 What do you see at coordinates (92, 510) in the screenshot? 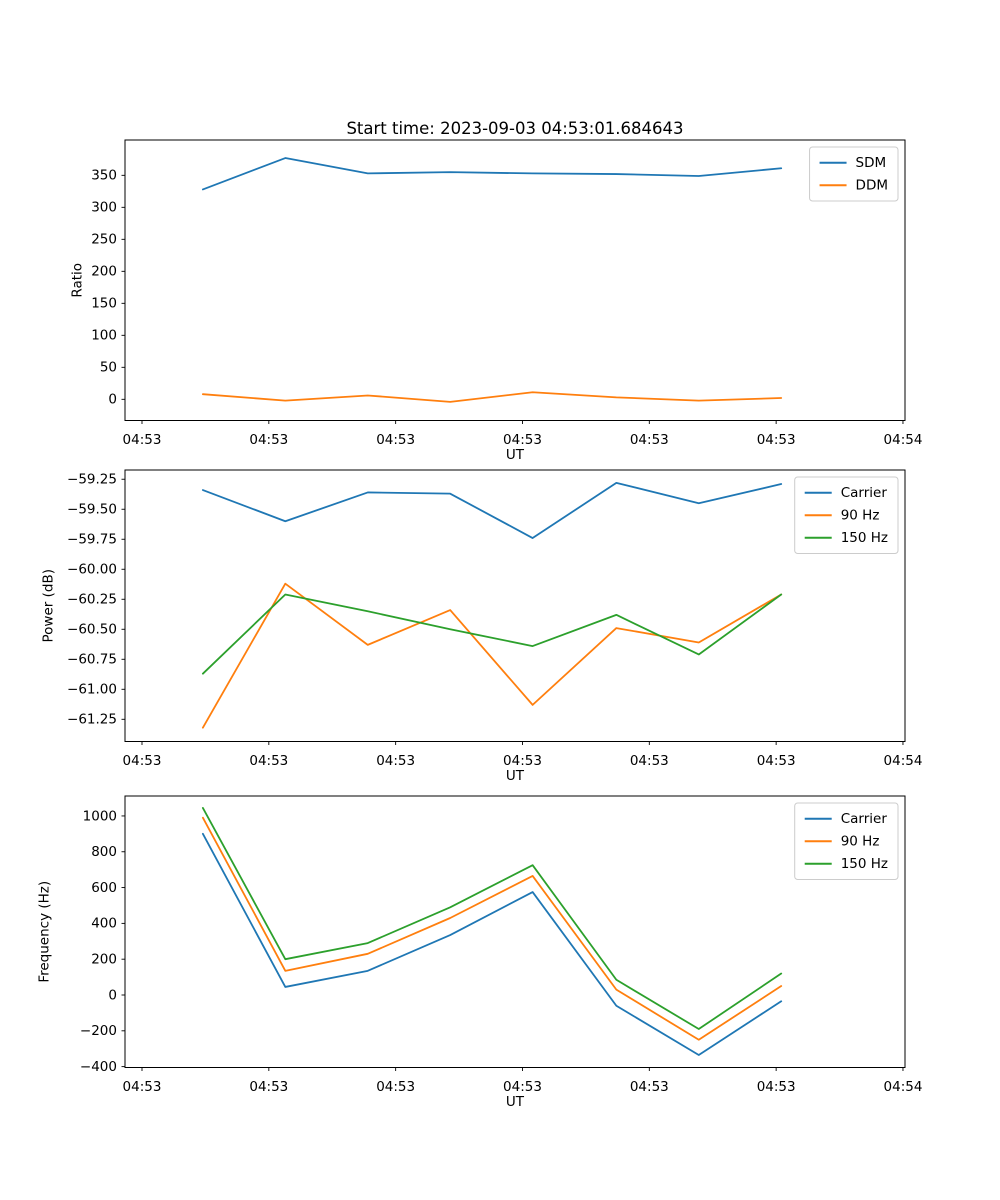
I see `y-tick-label: −59.50` at bounding box center [92, 510].